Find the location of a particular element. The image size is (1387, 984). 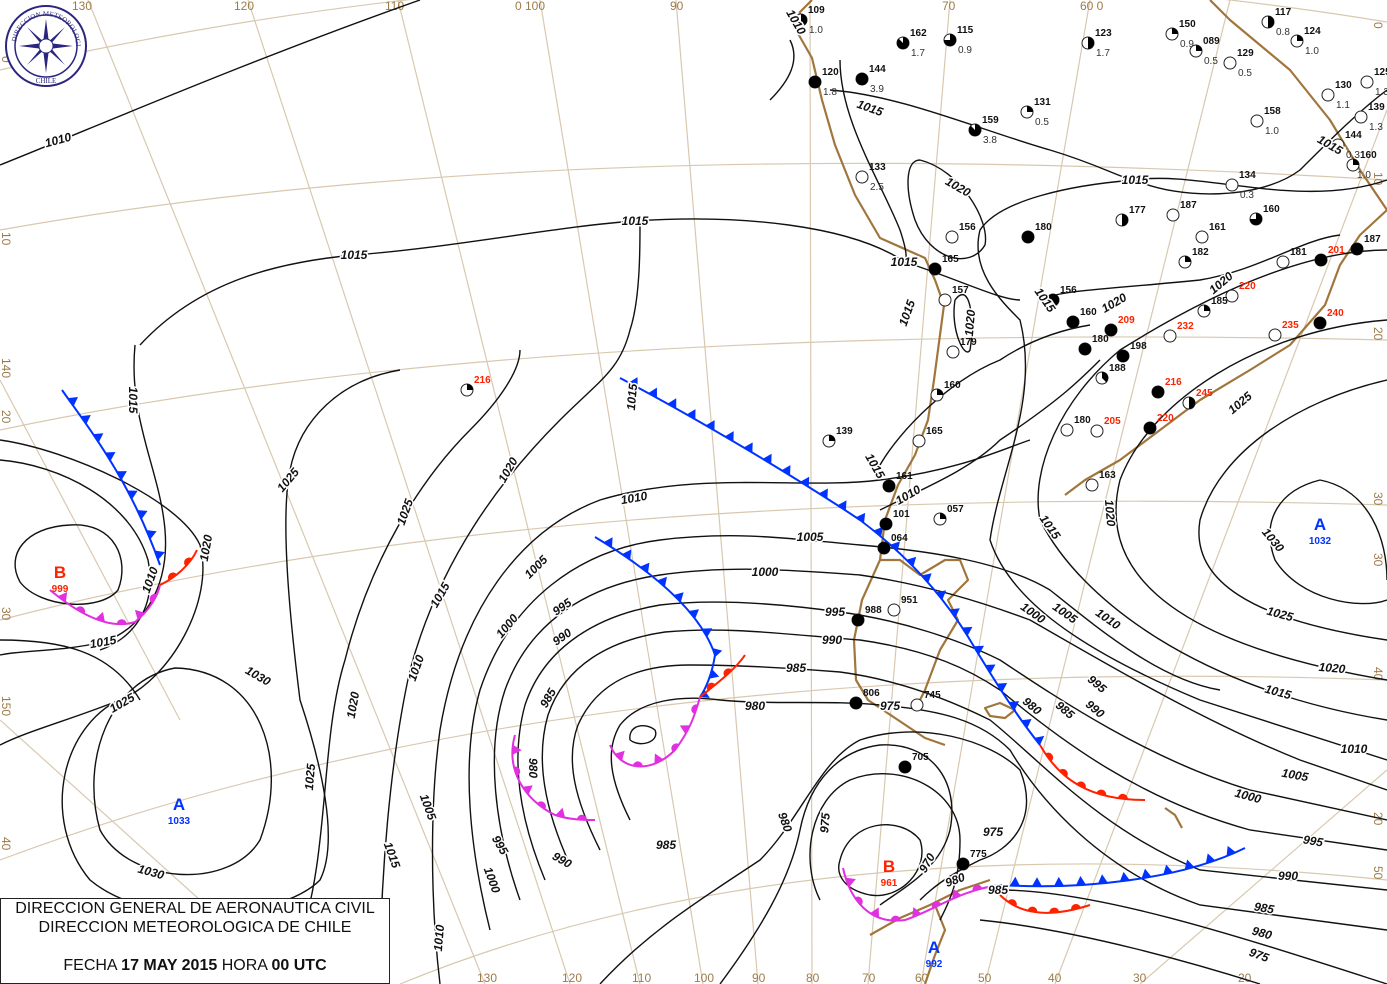

station-pressure-code: 057 is located at coordinates (955, 509).